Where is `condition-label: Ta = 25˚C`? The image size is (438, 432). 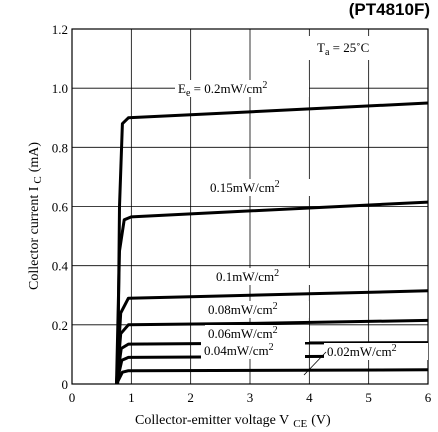 condition-label: Ta = 25˚C is located at coordinates (343, 49).